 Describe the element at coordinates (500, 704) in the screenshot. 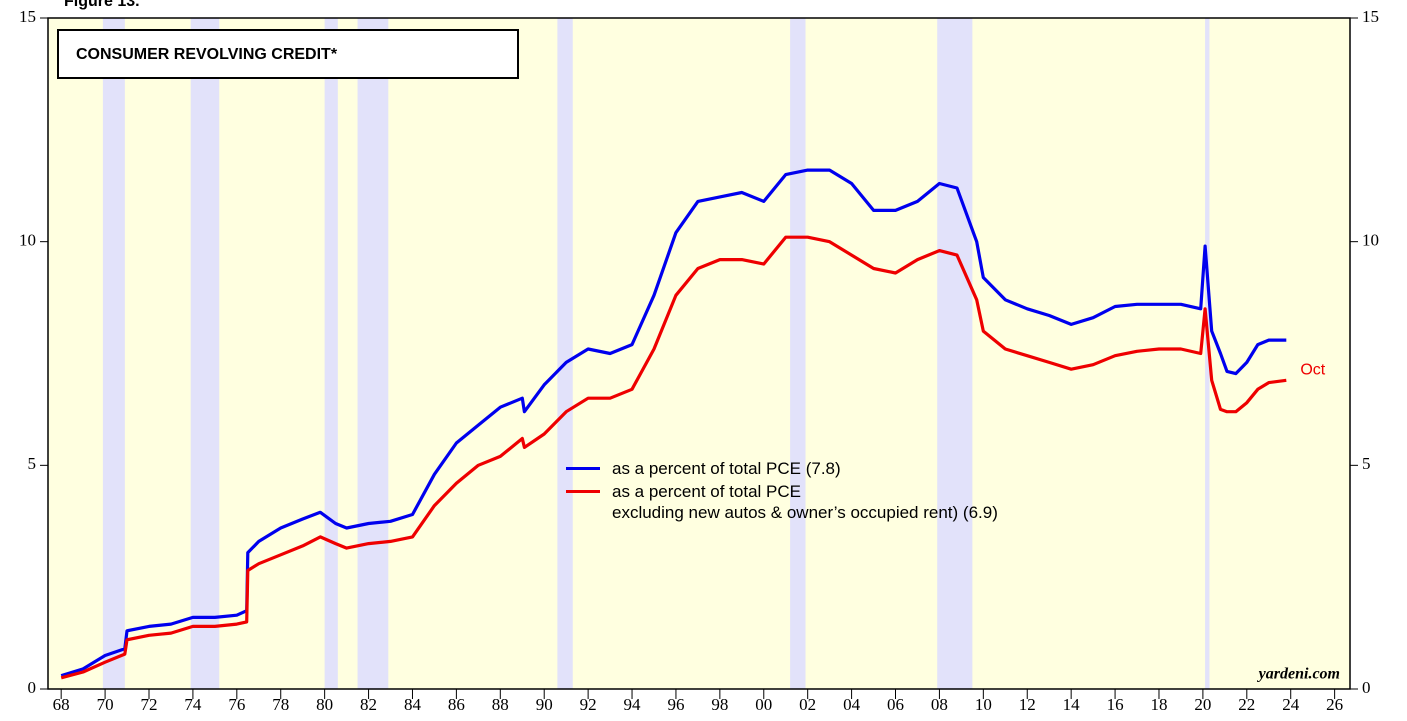

I see `x-tick-label: 88` at that location.